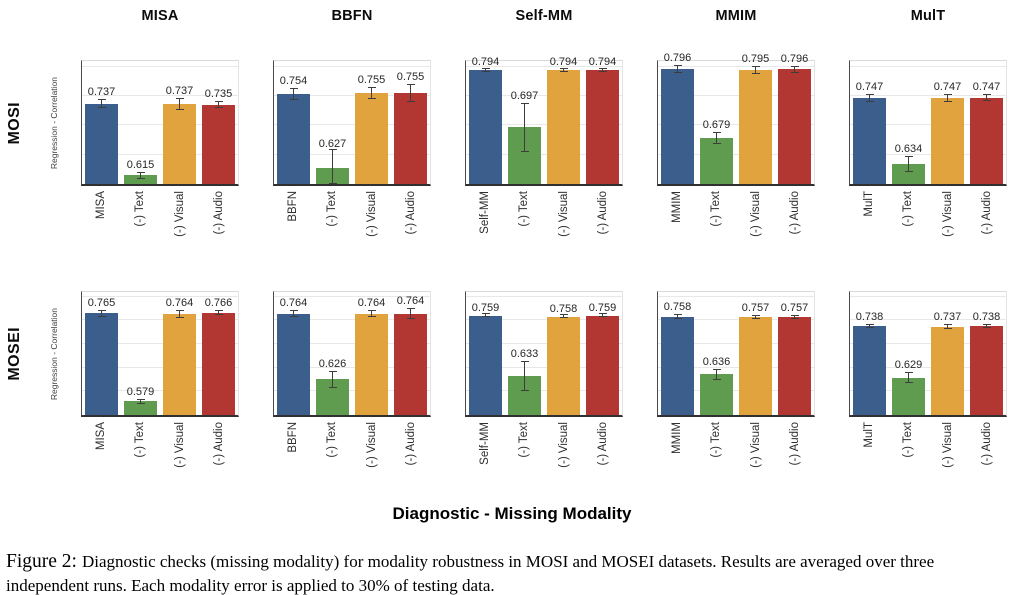 Image resolution: width=1024 pixels, height=595 pixels. What do you see at coordinates (524, 353) in the screenshot?
I see `bar-value-label: 0.633` at bounding box center [524, 353].